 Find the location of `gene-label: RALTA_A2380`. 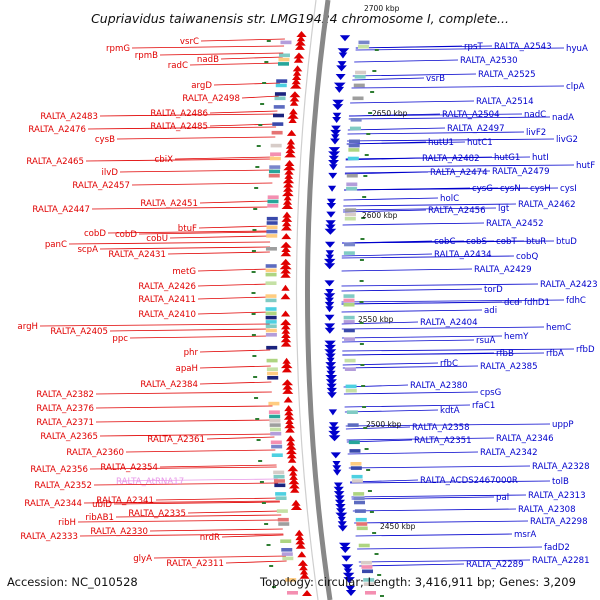

gene-label: RALTA_A2380 is located at coordinates (439, 386).